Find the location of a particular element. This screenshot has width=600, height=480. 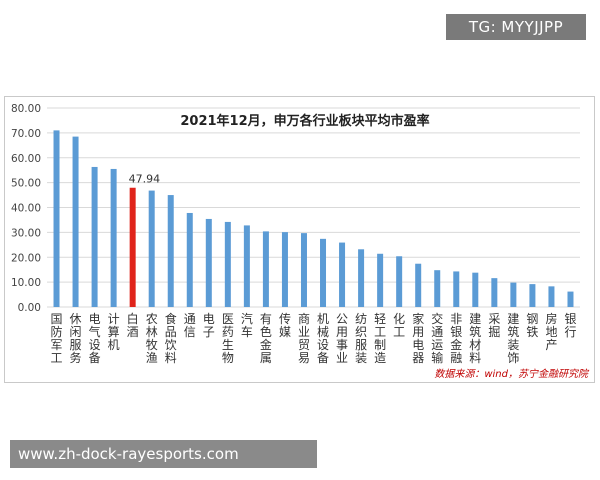

y-tick-label: 60.00 is located at coordinates (26, 159).